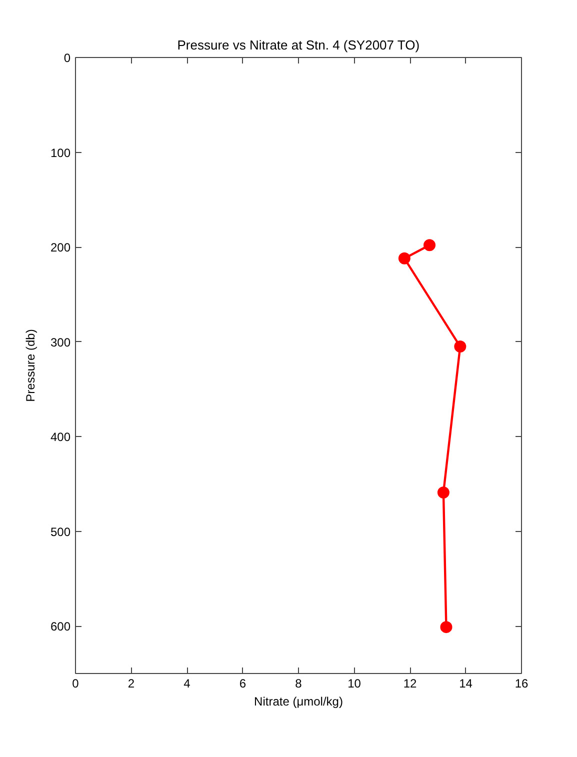 This screenshot has width=577, height=757. I want to click on x-tick-label: 10, so click(355, 683).